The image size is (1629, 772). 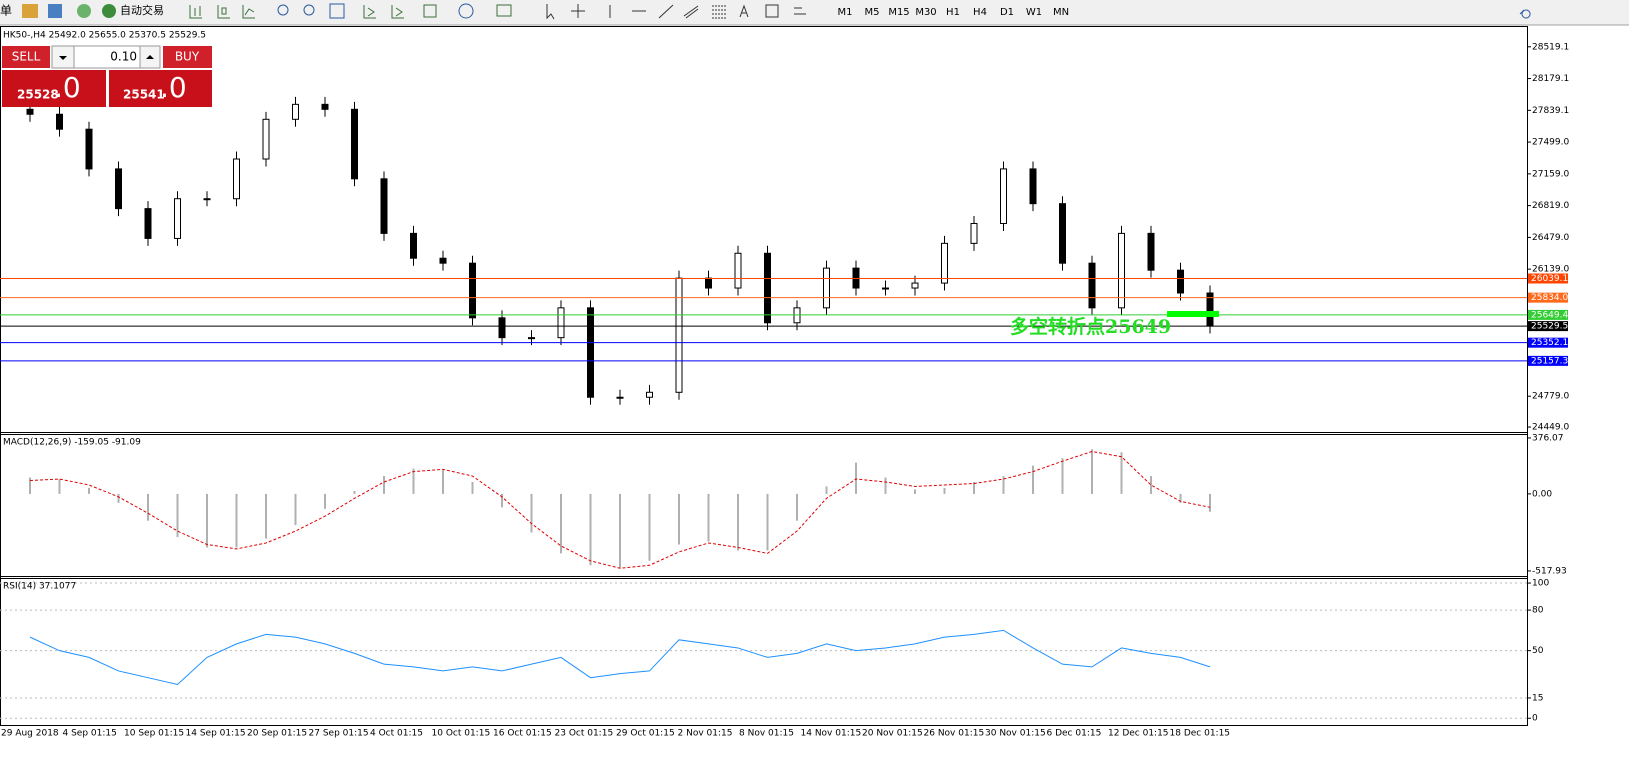 I want to click on fibo-tool, so click(x=719, y=12).